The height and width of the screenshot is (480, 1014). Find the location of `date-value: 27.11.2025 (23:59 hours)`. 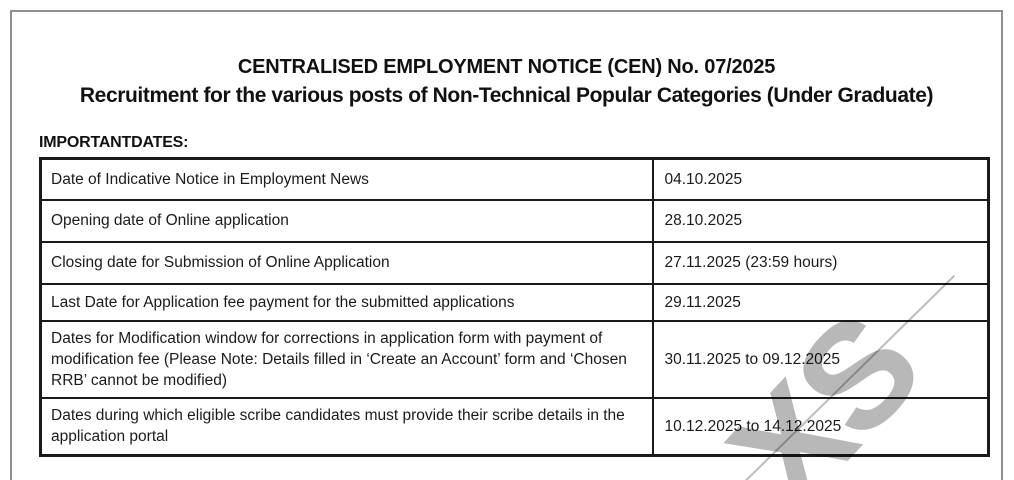

date-value: 27.11.2025 (23:59 hours) is located at coordinates (820, 262).